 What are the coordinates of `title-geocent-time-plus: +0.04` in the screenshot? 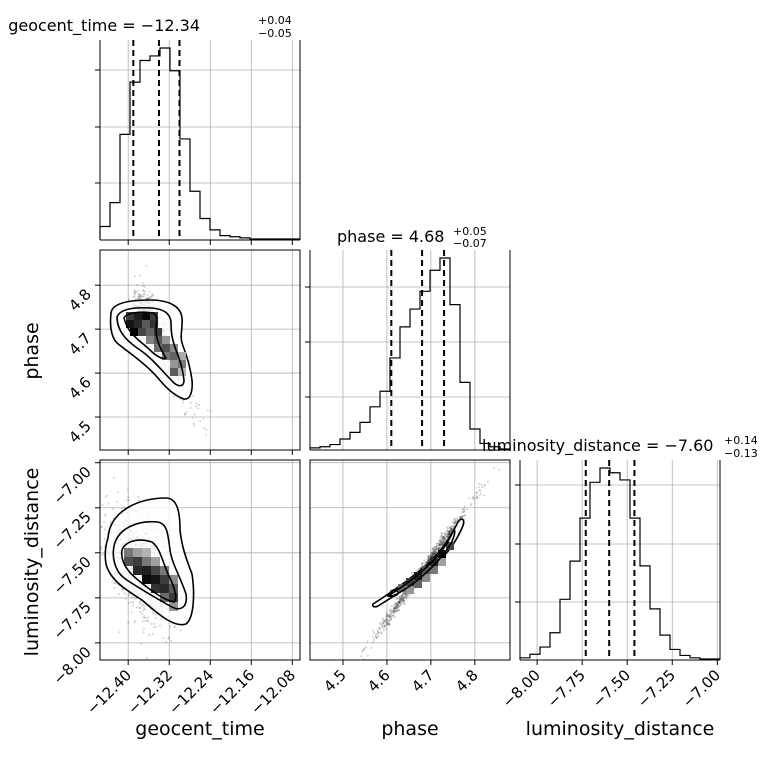 It's located at (275, 20).